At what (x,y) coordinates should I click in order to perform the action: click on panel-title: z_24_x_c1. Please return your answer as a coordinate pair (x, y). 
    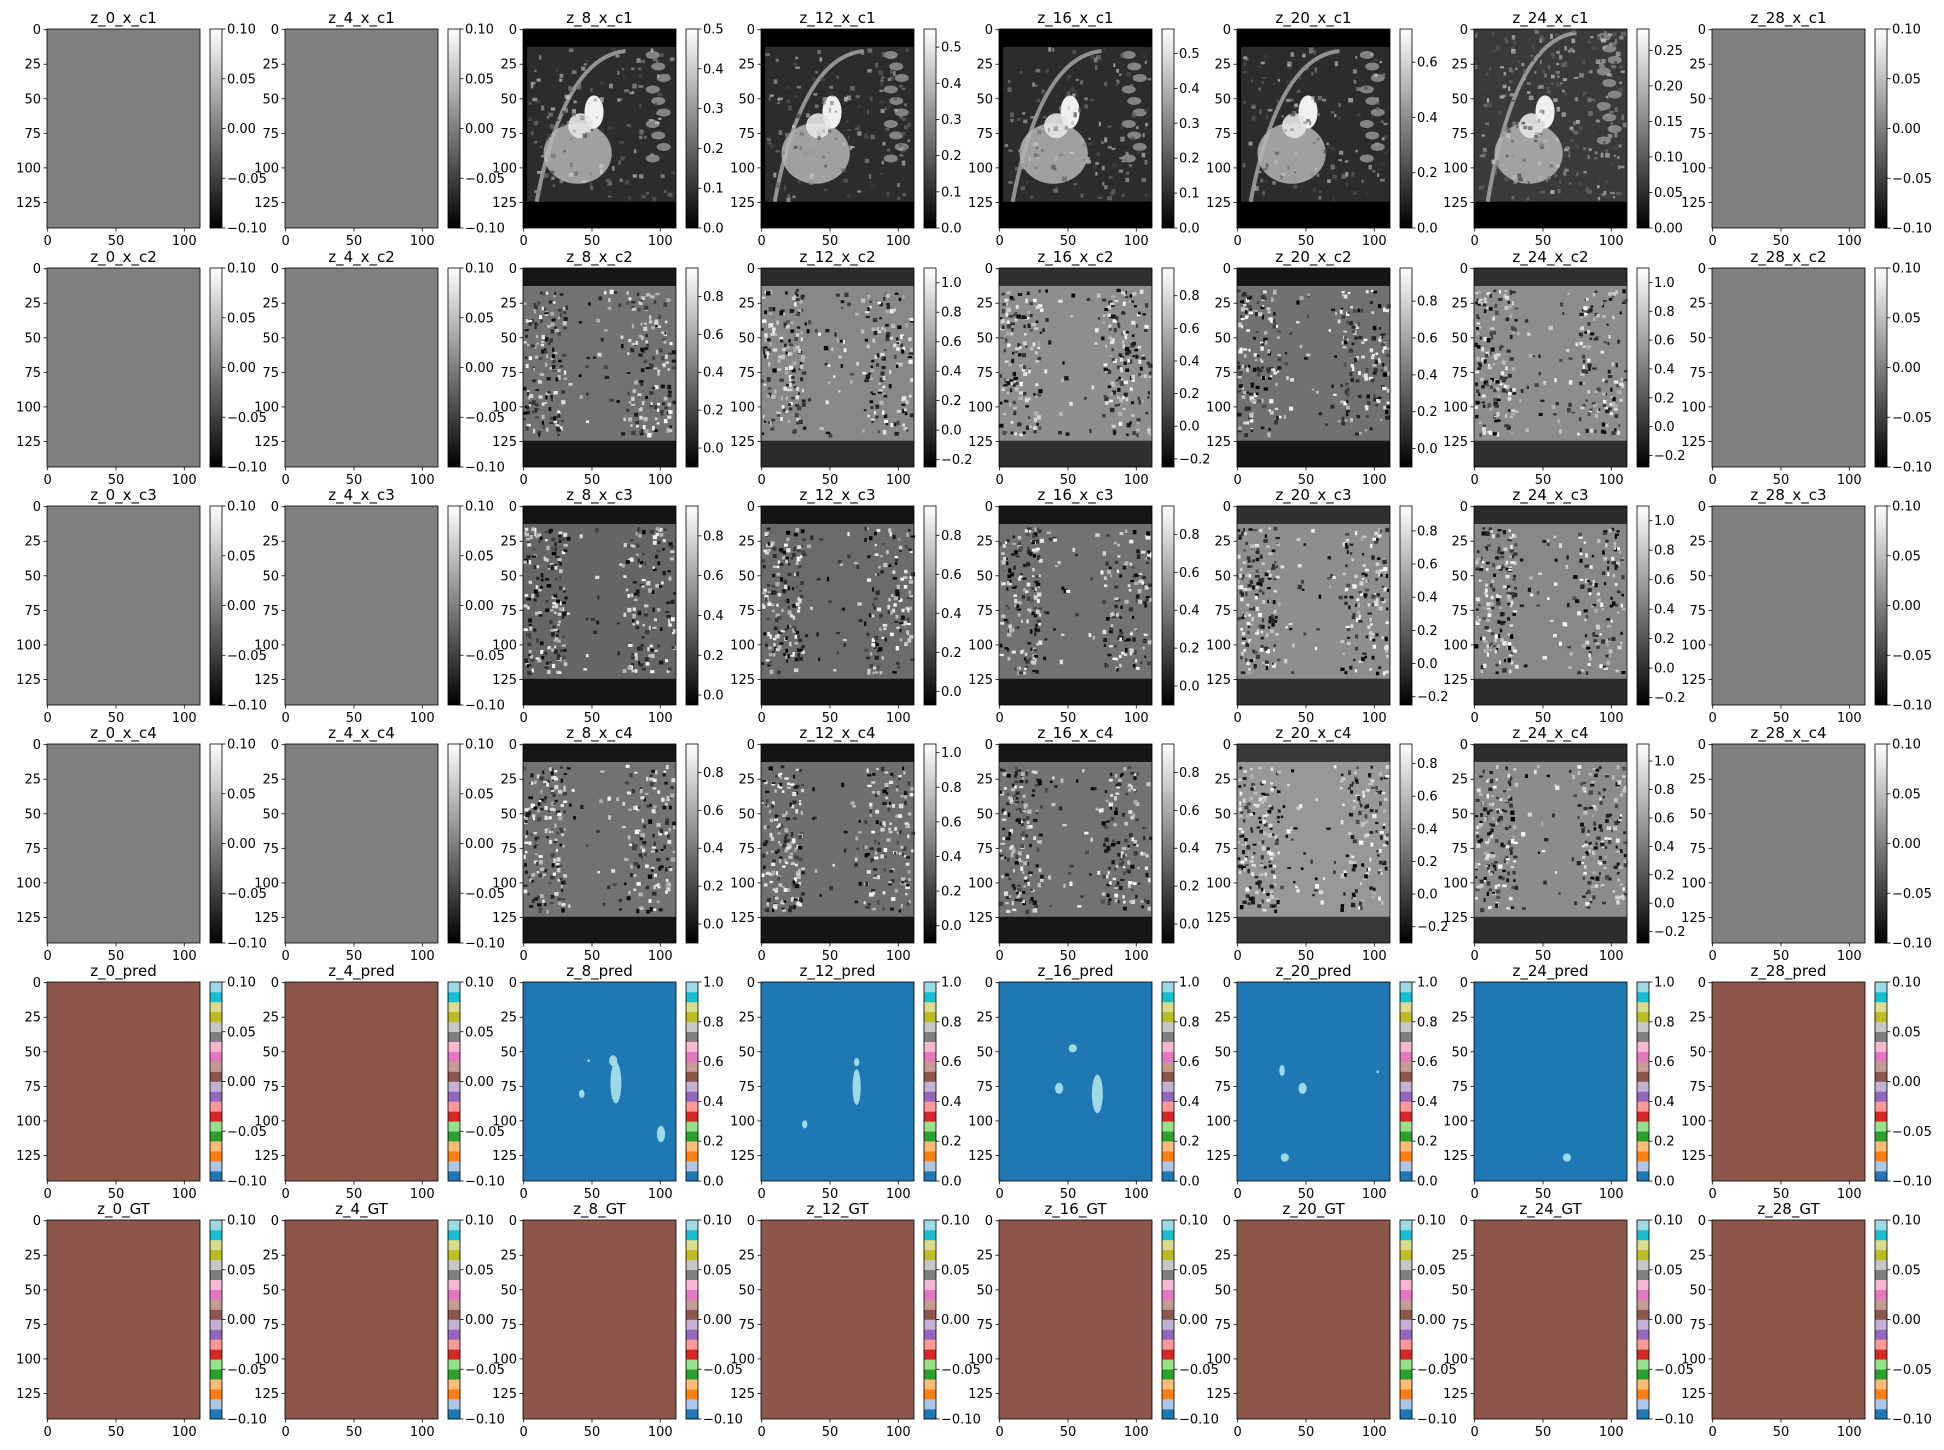
    Looking at the image, I should click on (1550, 18).